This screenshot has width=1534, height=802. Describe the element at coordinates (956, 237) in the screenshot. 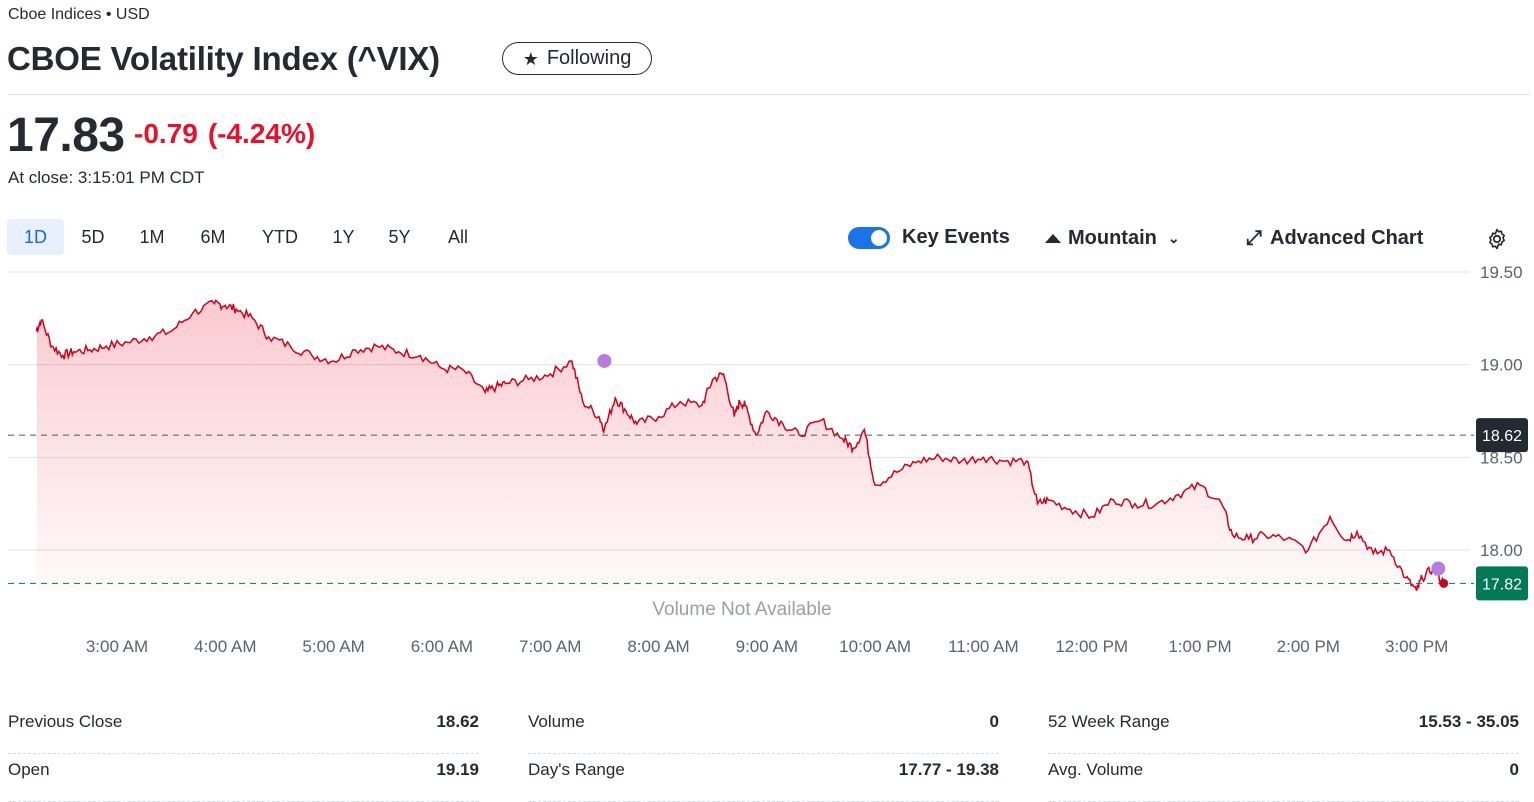

I see `key-events-label: Key Events` at that location.